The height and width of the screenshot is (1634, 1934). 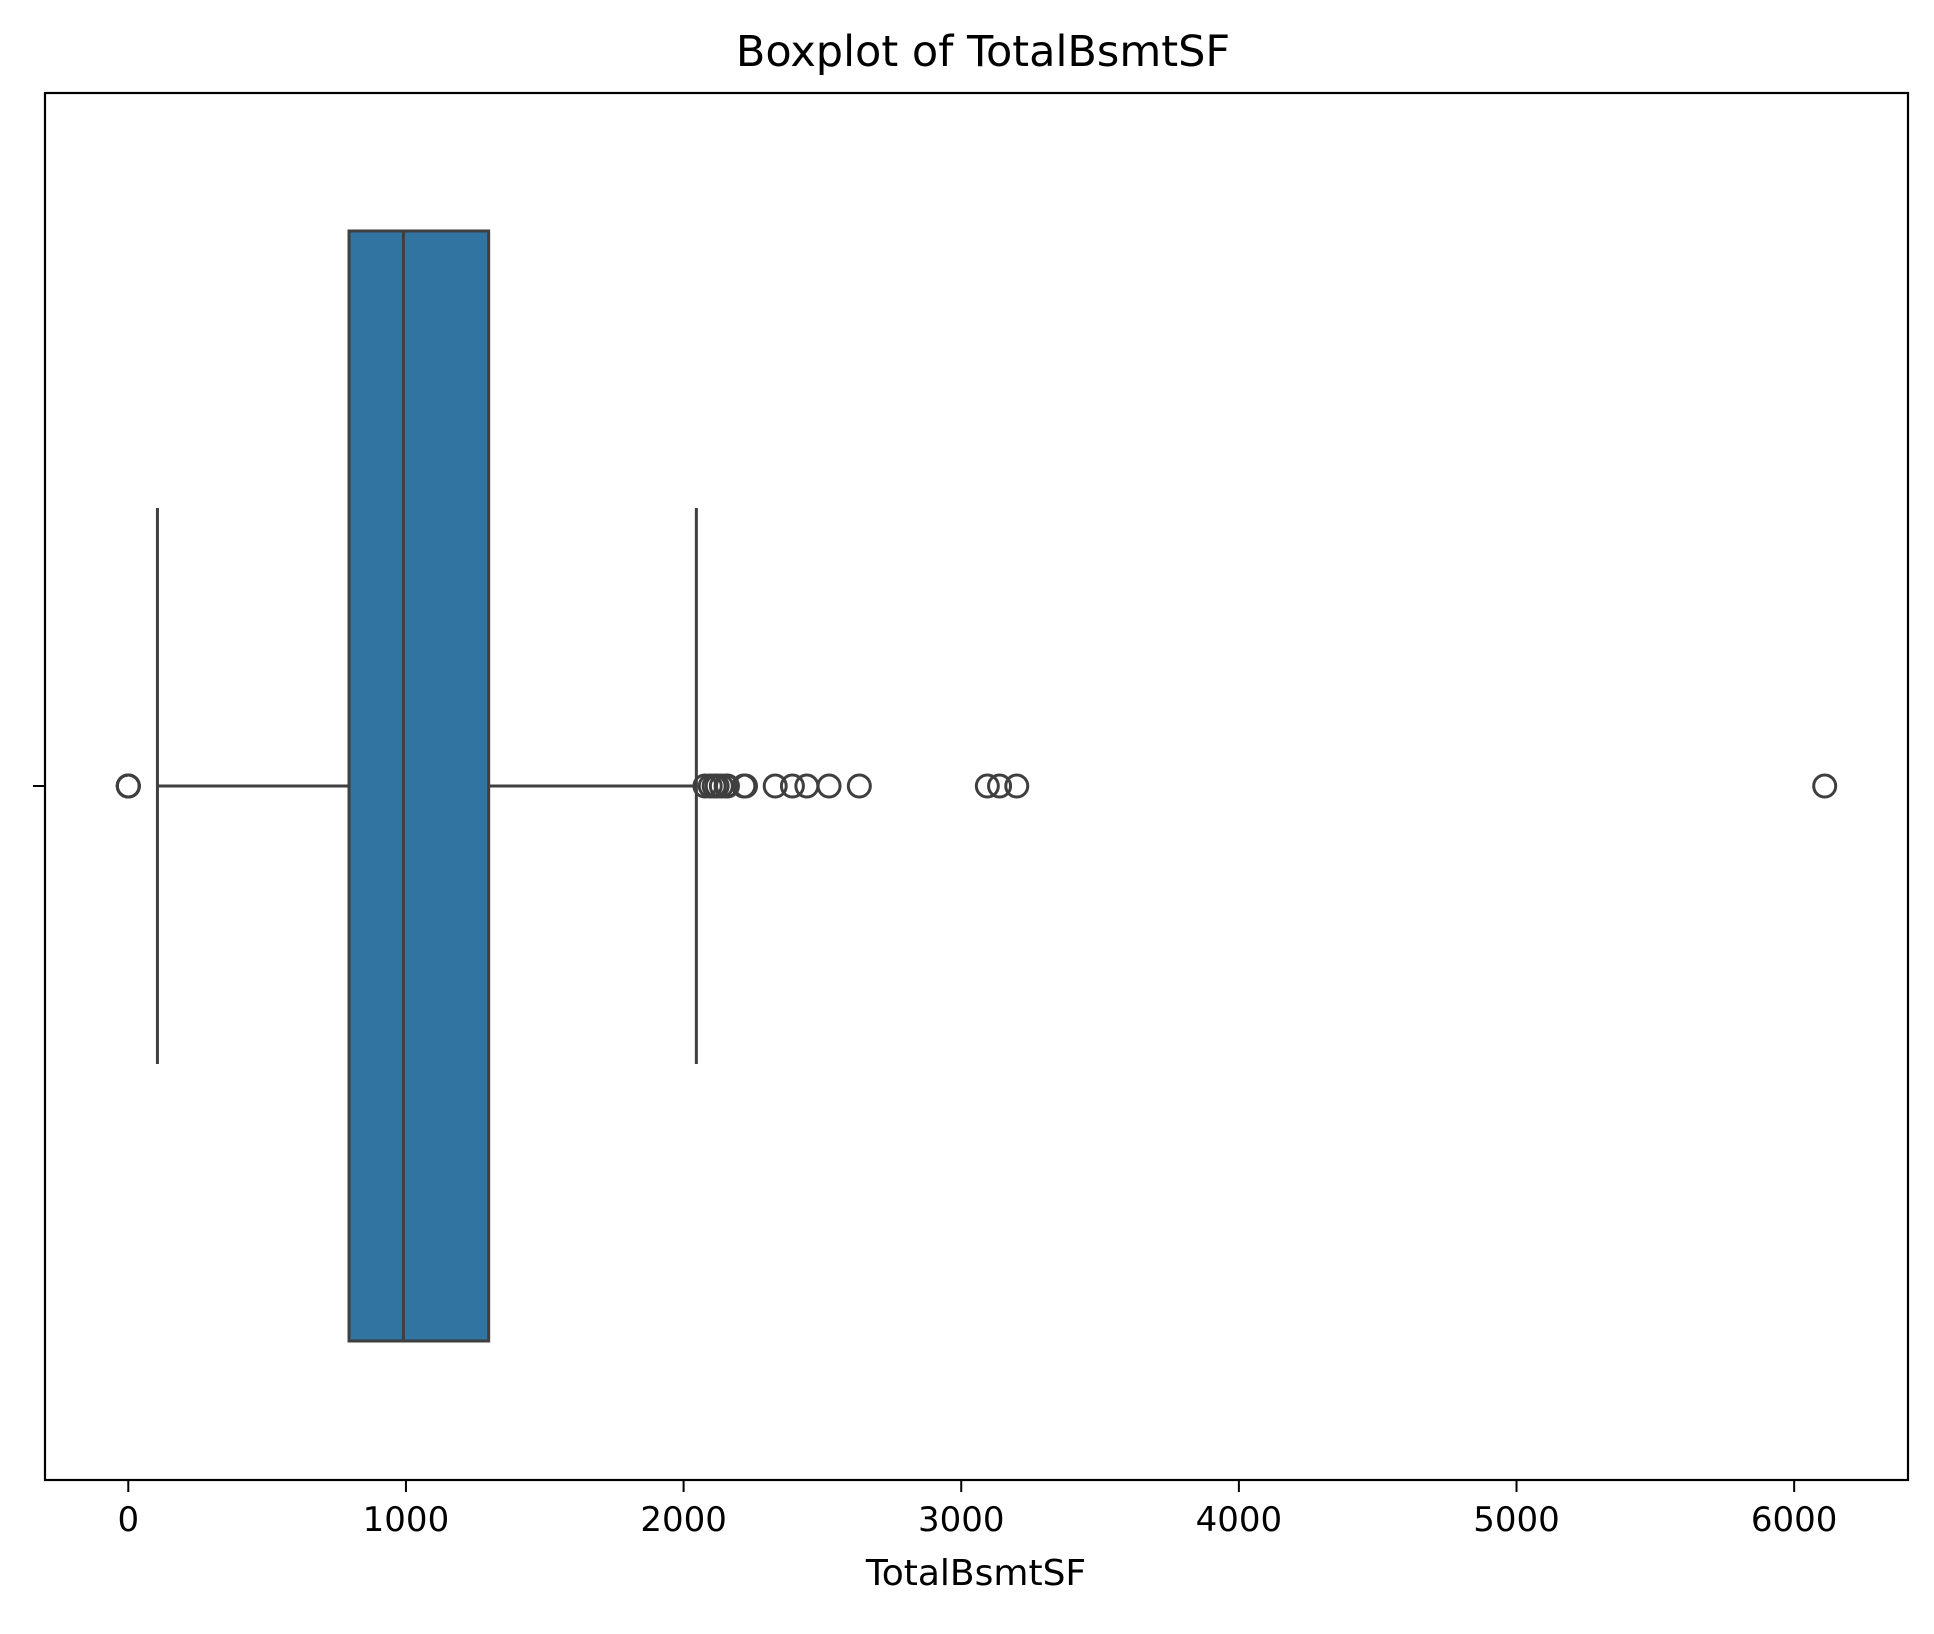 What do you see at coordinates (683, 1520) in the screenshot?
I see `x-tick-label: 2000` at bounding box center [683, 1520].